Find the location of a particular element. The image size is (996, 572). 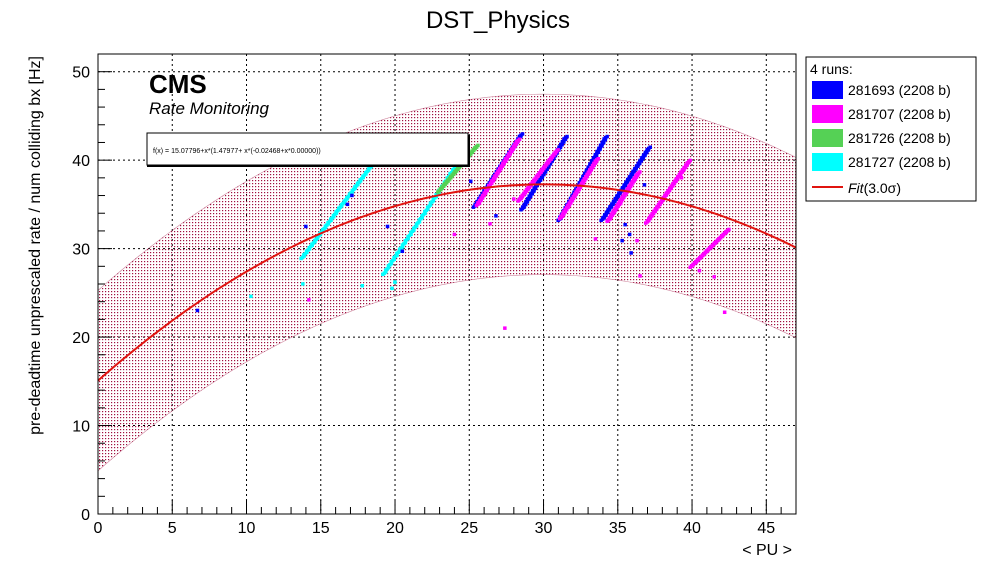

x-tick-label: 25 is located at coordinates (469, 528).